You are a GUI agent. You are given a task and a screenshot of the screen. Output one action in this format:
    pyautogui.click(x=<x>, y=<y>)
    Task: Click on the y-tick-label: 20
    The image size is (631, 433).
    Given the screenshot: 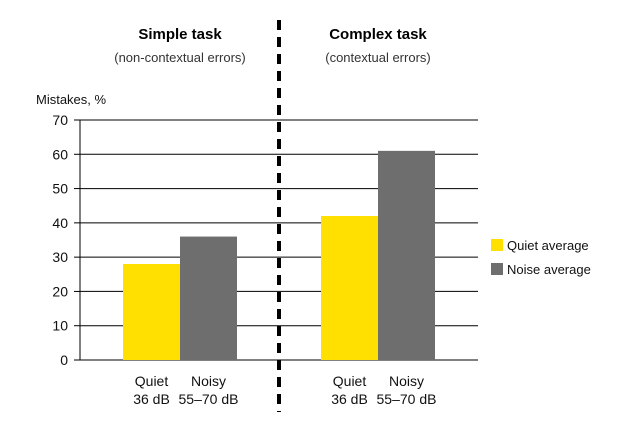 What is the action you would take?
    pyautogui.click(x=60, y=291)
    